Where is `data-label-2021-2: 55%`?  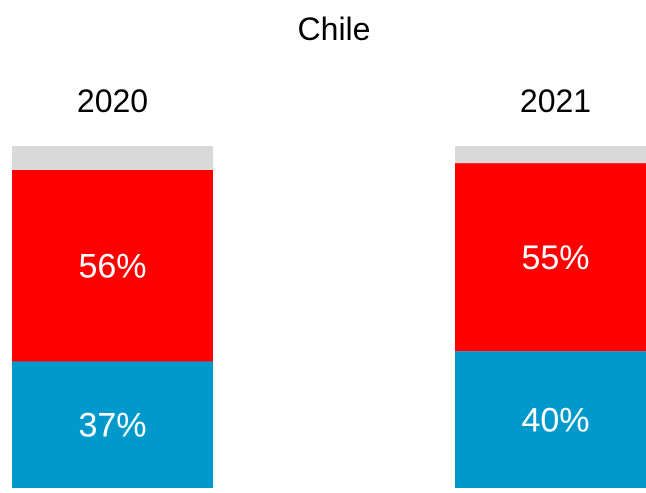 data-label-2021-2: 55% is located at coordinates (555, 258).